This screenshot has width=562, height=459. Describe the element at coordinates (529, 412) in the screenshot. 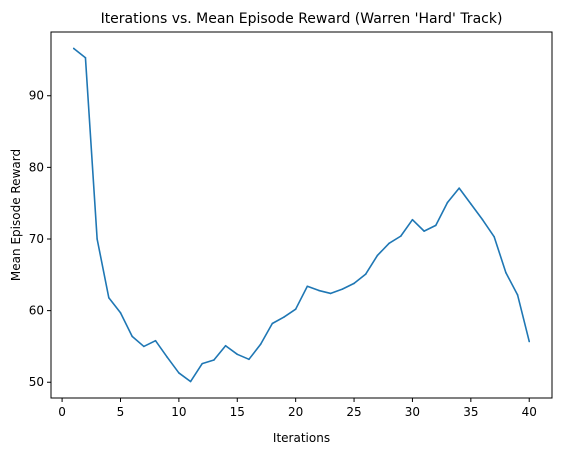

I see `x-tick-label: 40` at that location.